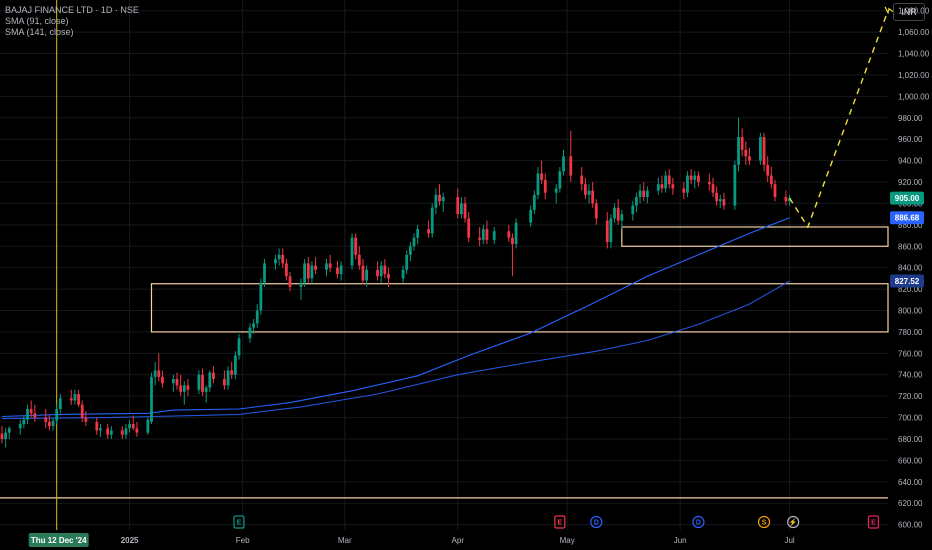 The width and height of the screenshot is (932, 550). What do you see at coordinates (37, 21) in the screenshot?
I see `sma-91-legend: SMA (91, close)` at bounding box center [37, 21].